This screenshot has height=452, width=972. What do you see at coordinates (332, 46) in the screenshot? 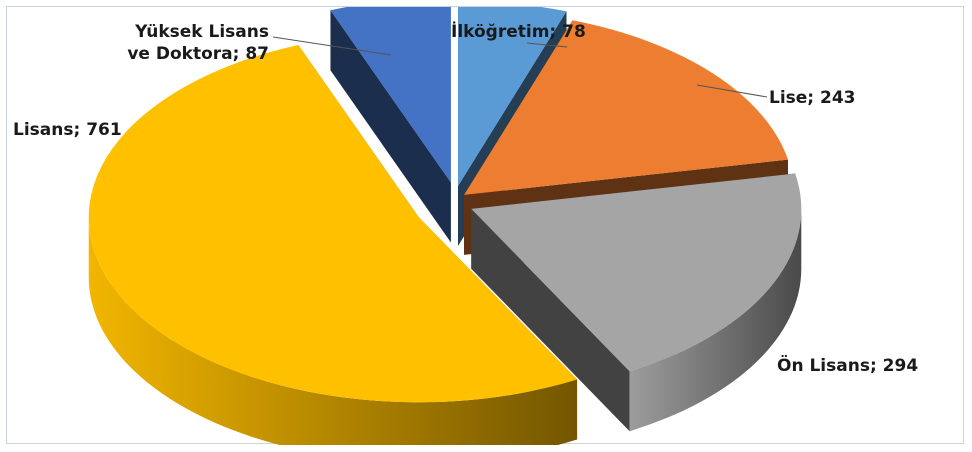
I see `leader-yuksek-lisans-ve-doktora` at bounding box center [332, 46].